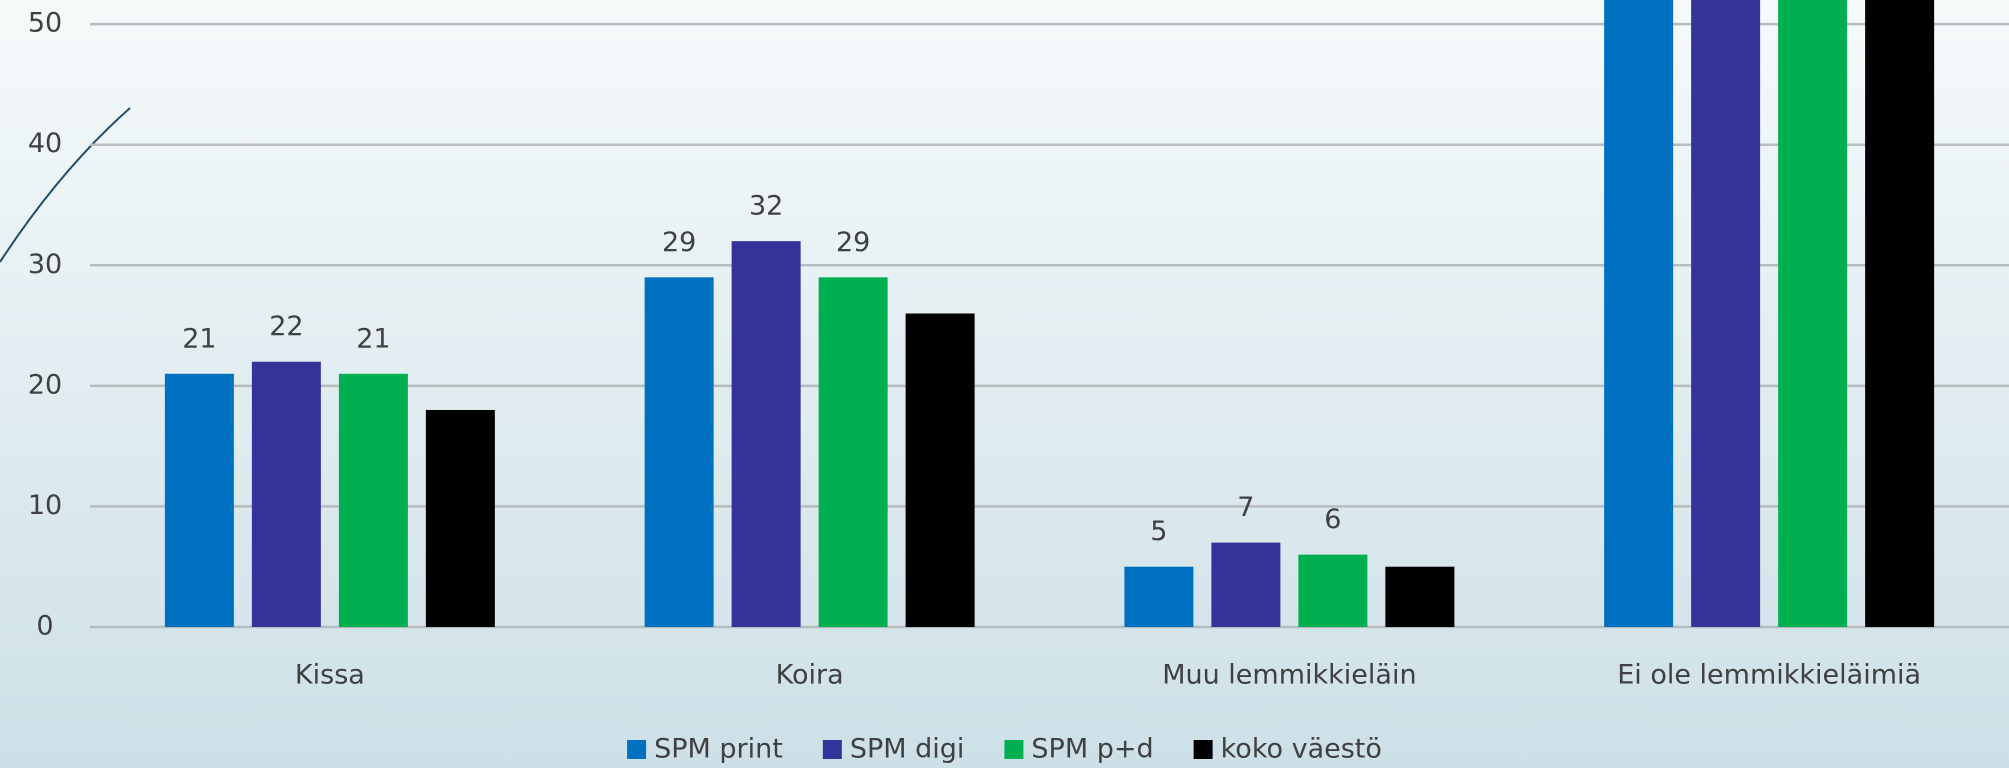  I want to click on y-tick-label: 10, so click(45, 505).